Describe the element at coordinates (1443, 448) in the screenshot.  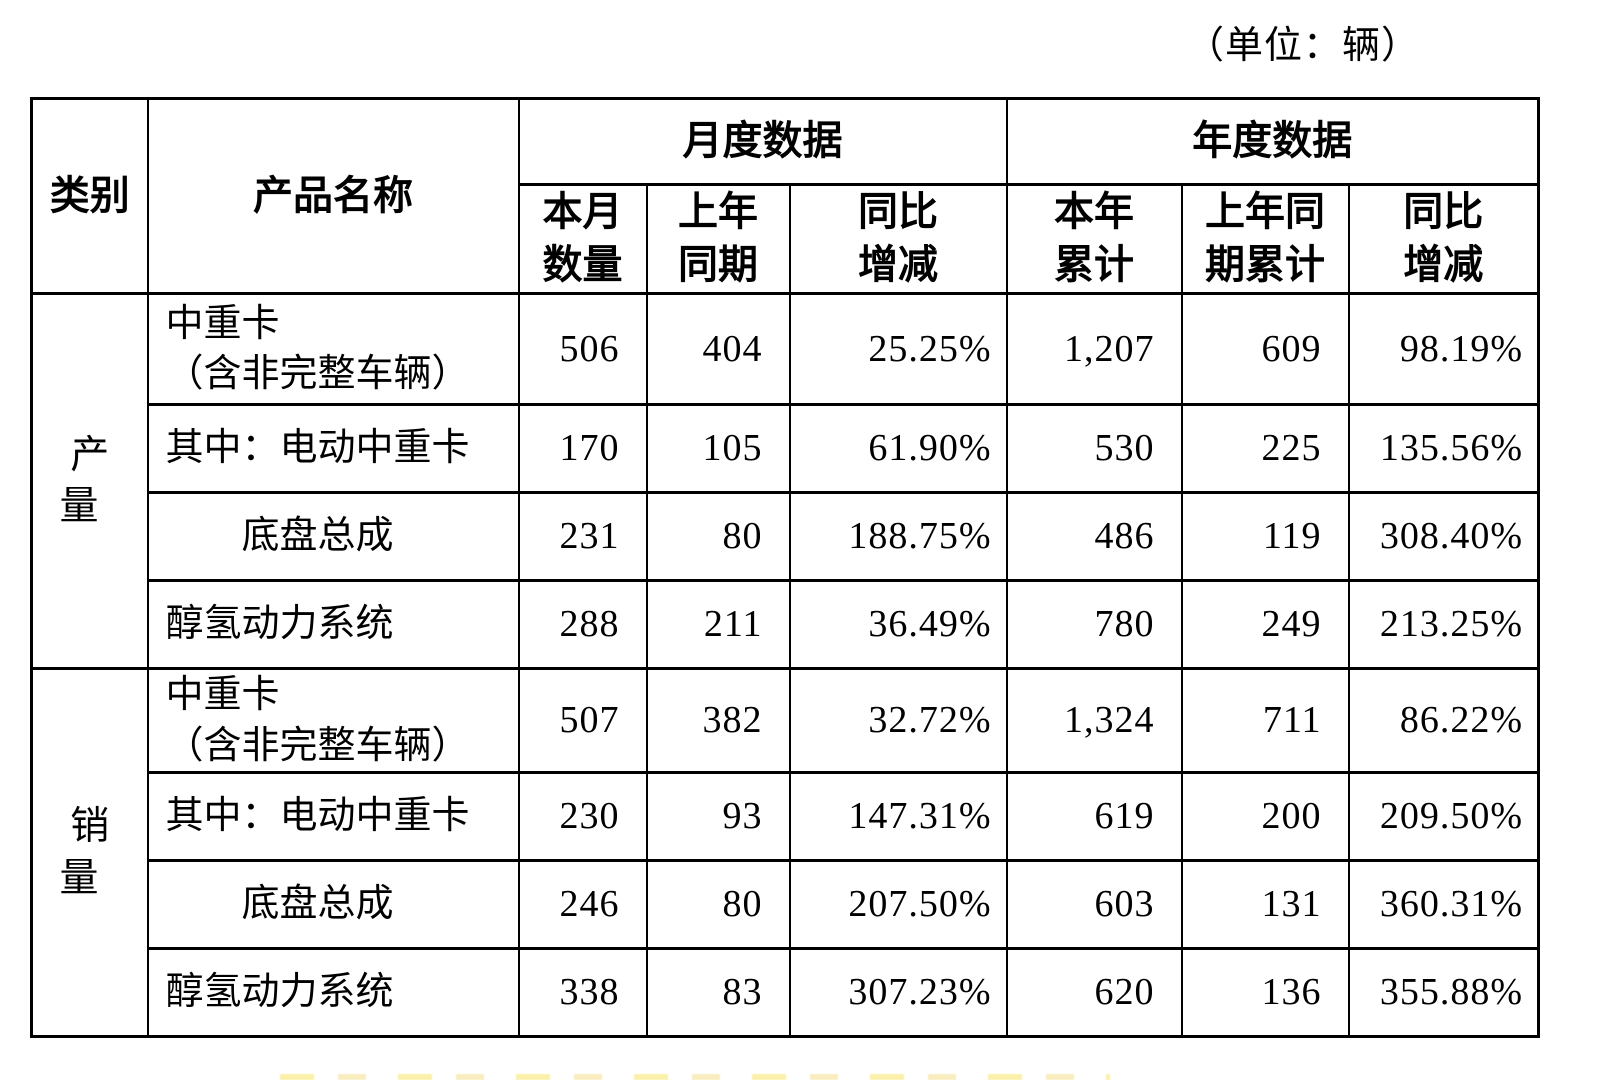
I see `value-cell: 135.56%` at that location.